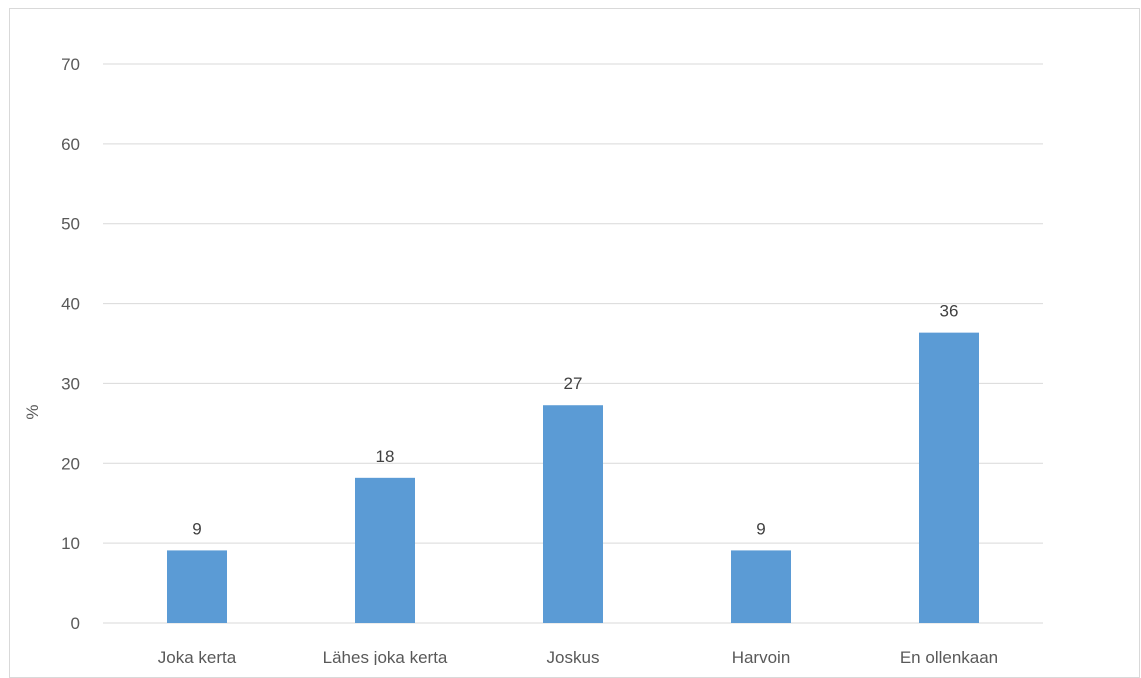  I want to click on y-tick-label-60: 60, so click(70, 144).